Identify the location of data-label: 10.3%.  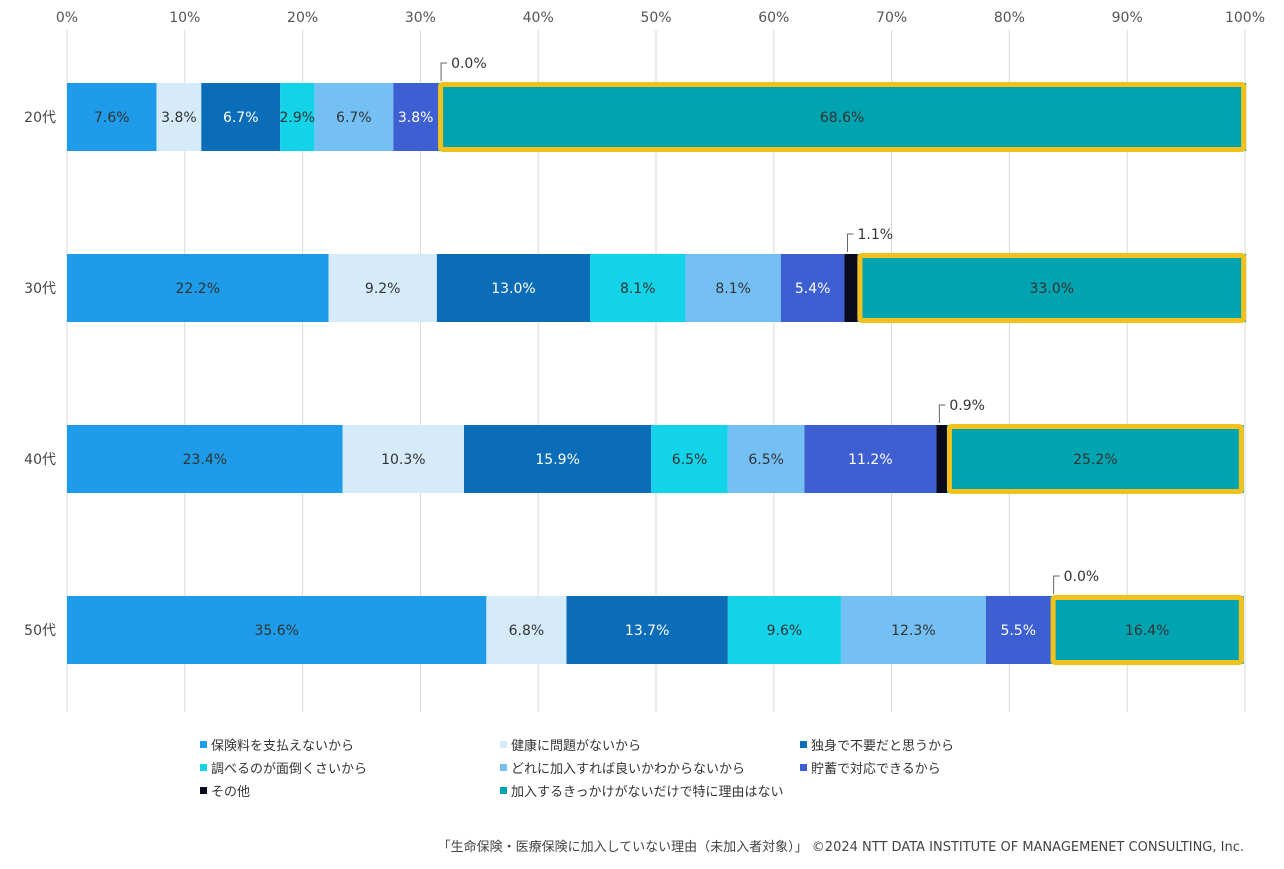
(403, 460).